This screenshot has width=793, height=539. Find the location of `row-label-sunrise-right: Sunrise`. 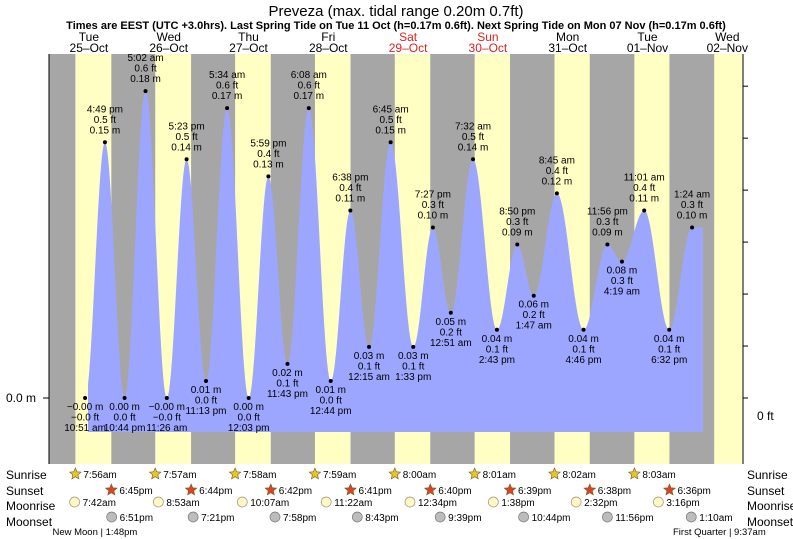

row-label-sunrise-right: Sunrise is located at coordinates (767, 475).